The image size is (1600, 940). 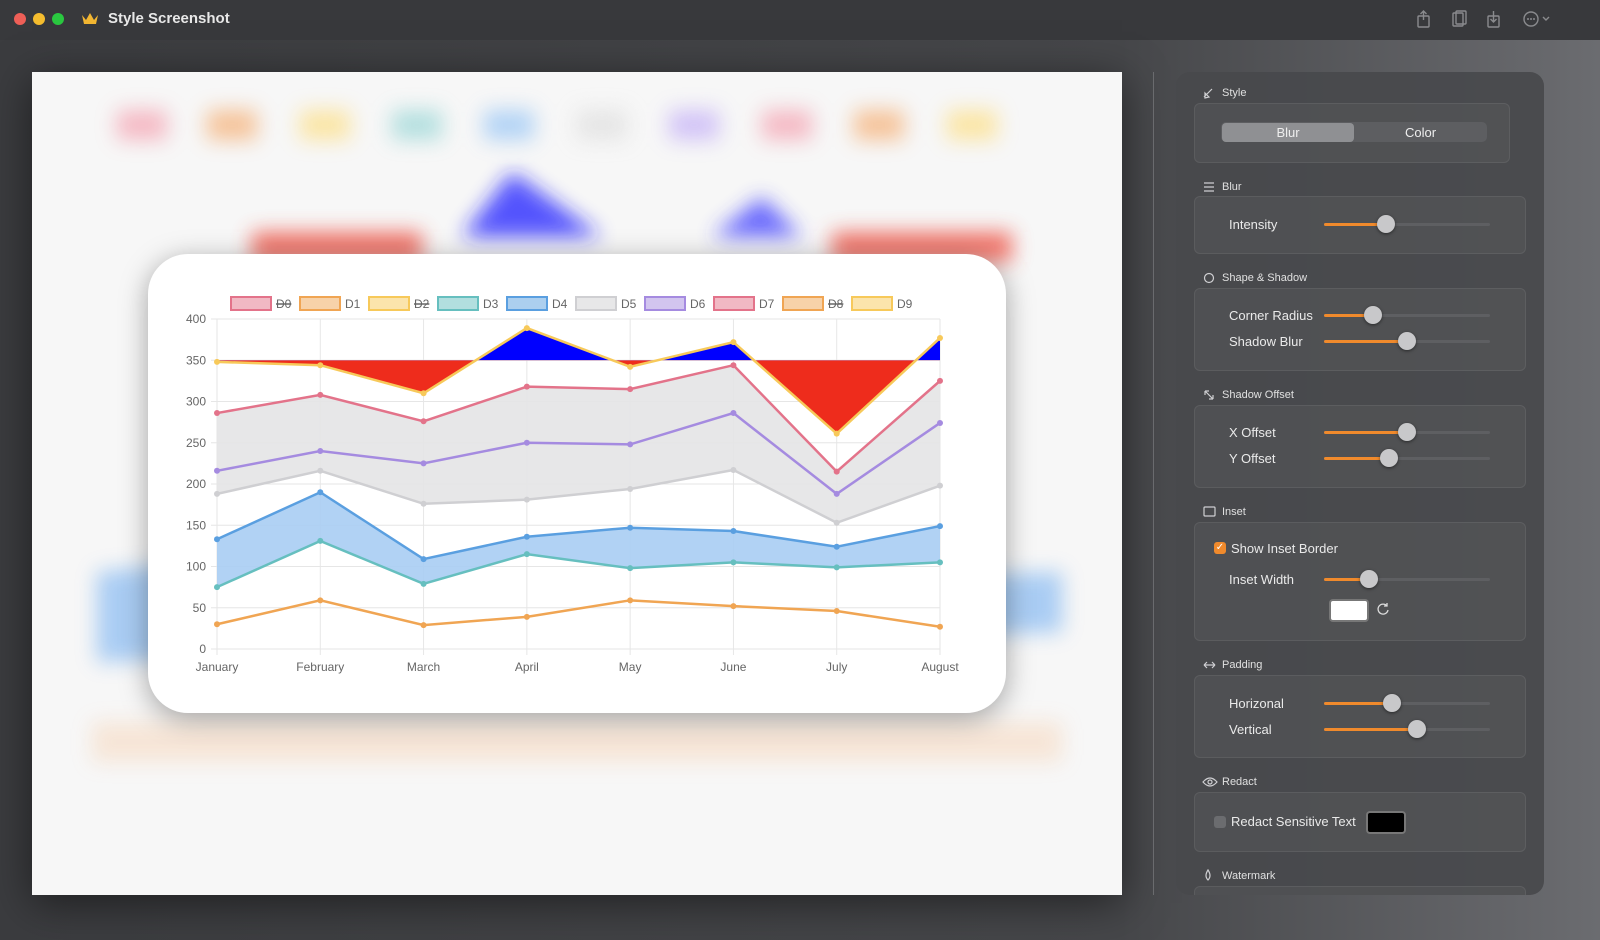 I want to click on control-label: Vertical, so click(x=1250, y=729).